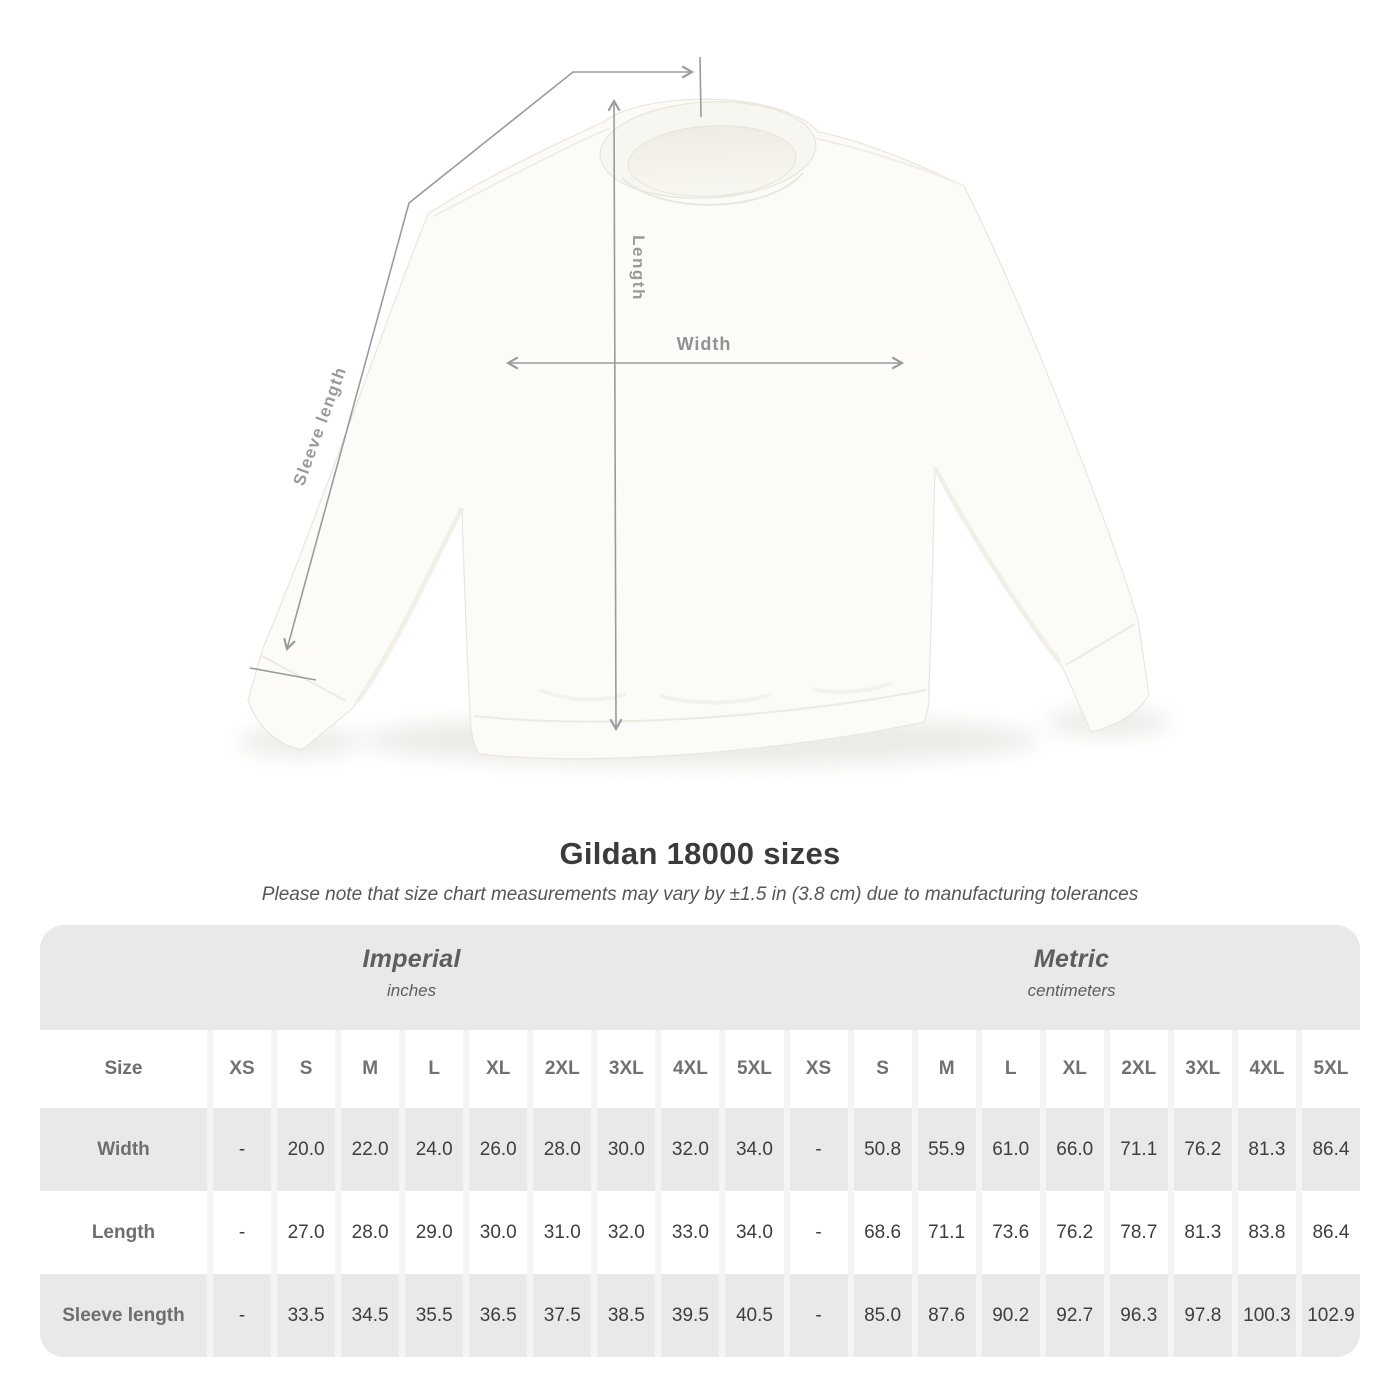  What do you see at coordinates (879, 1315) in the screenshot?
I see `measurement-value: 85.0` at bounding box center [879, 1315].